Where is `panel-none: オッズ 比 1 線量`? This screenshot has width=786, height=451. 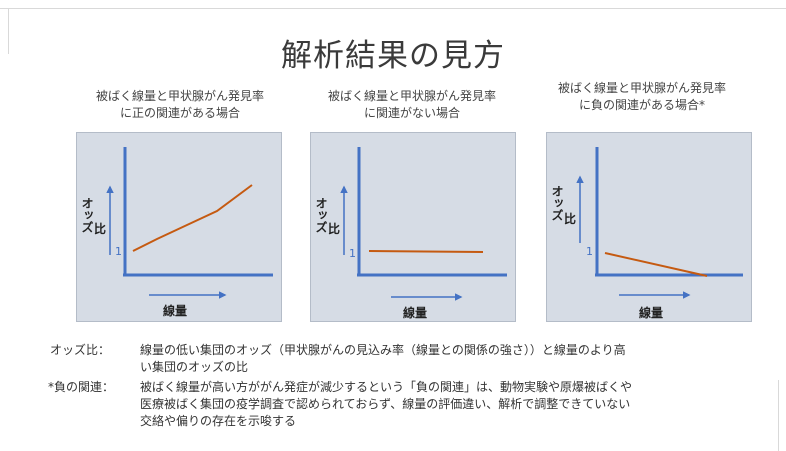
panel-none: オッズ 比 1 線量 is located at coordinates (413, 227).